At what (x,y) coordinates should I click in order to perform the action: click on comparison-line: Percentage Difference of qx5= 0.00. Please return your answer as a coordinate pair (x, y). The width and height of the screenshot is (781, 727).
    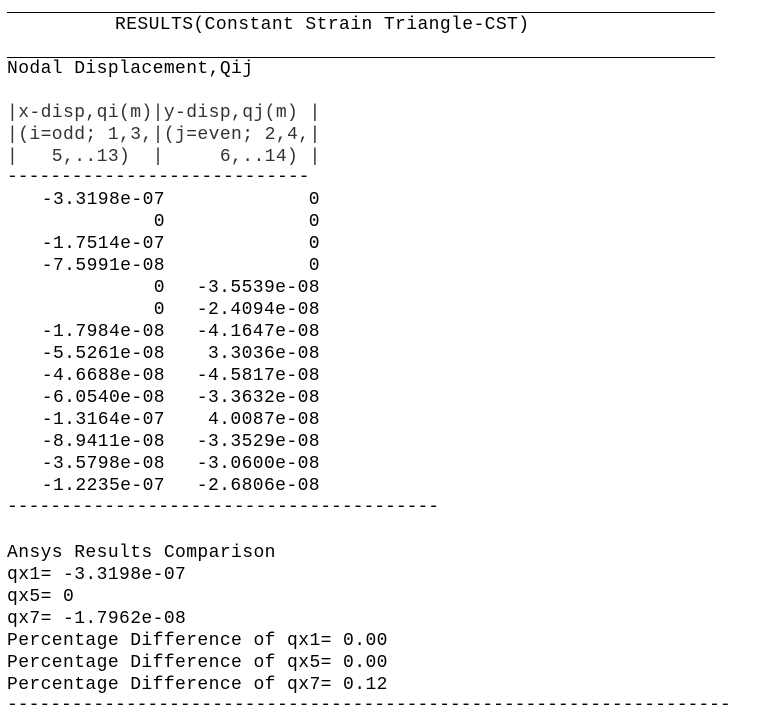
    Looking at the image, I should click on (197, 663).